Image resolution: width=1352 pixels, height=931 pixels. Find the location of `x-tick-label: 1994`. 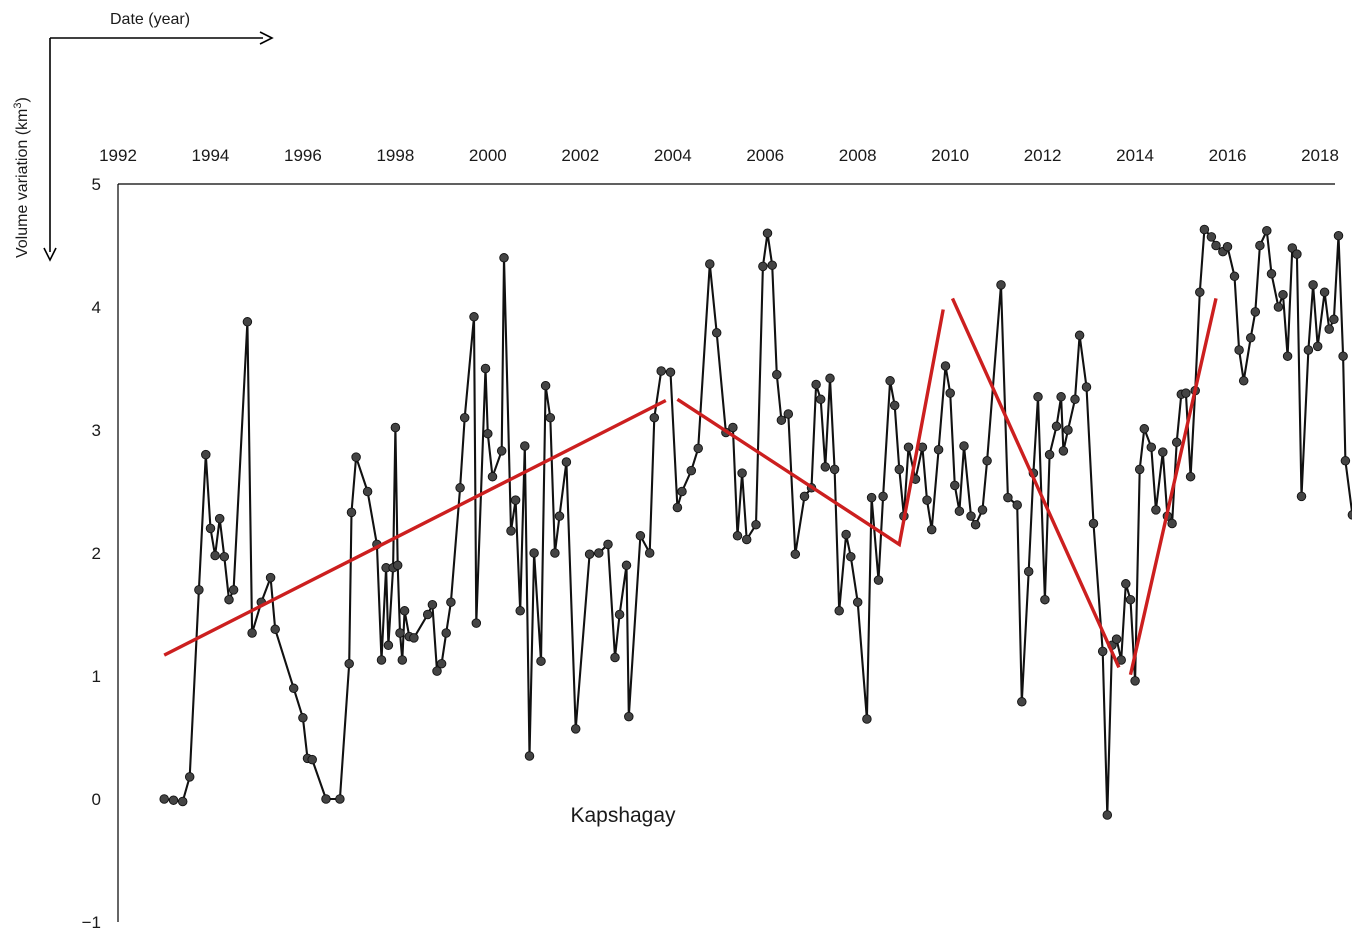

x-tick-label: 1994 is located at coordinates (211, 155).